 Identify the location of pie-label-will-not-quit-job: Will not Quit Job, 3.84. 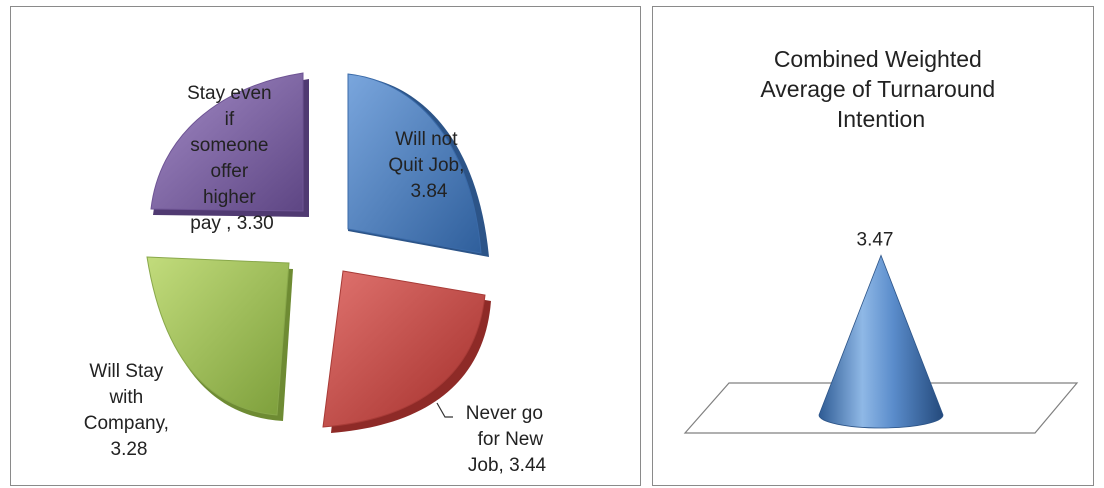
(428, 165).